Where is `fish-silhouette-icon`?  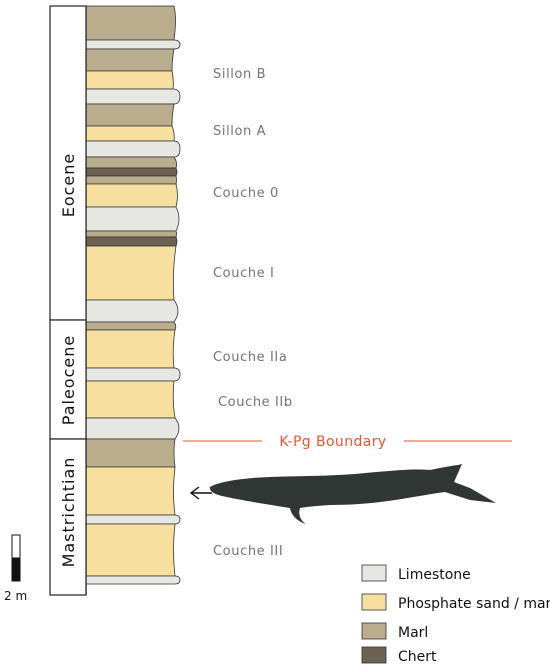 fish-silhouette-icon is located at coordinates (352, 494).